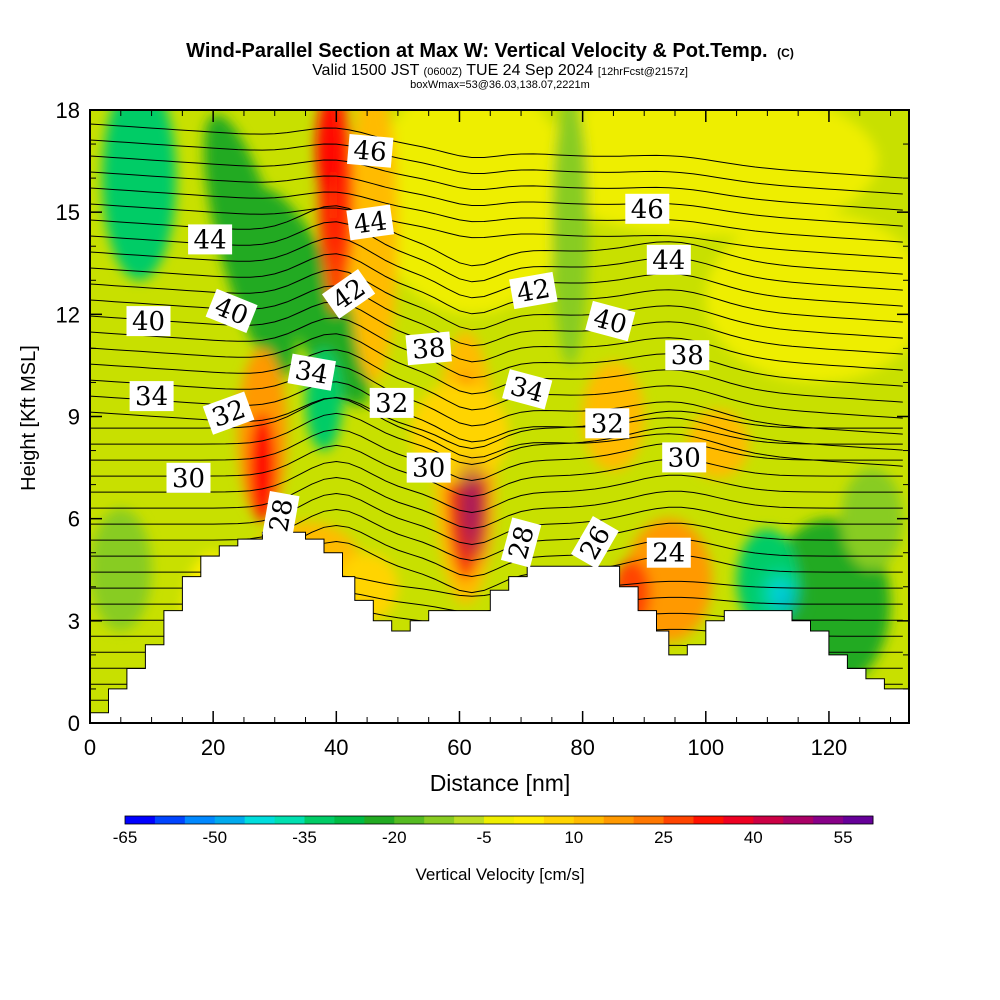  What do you see at coordinates (829, 747) in the screenshot?
I see `x-tick-label: 120` at bounding box center [829, 747].